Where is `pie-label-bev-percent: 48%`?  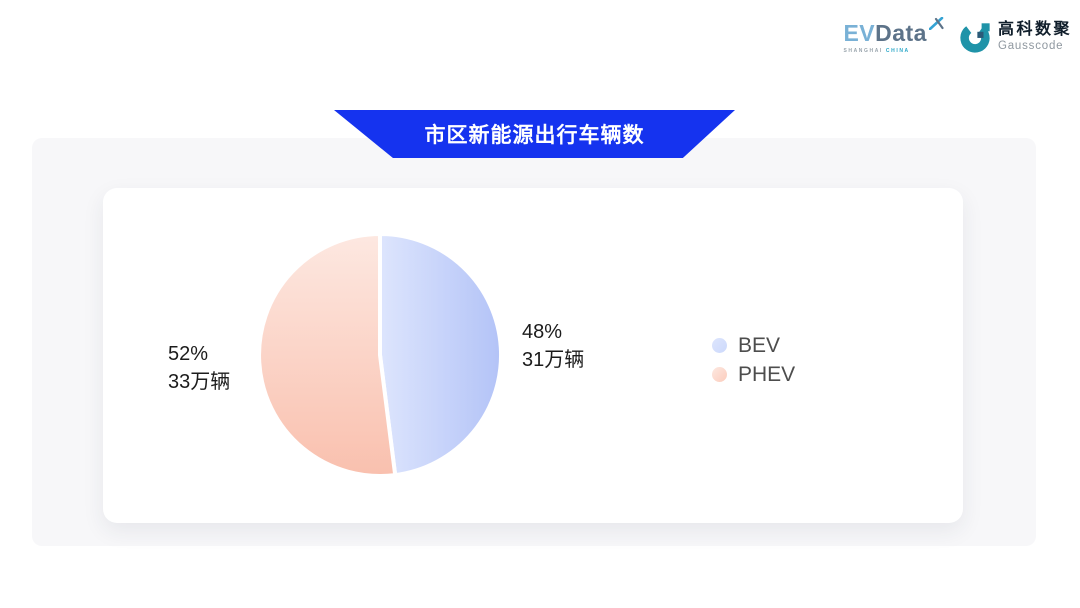 pie-label-bev-percent: 48% is located at coordinates (542, 332).